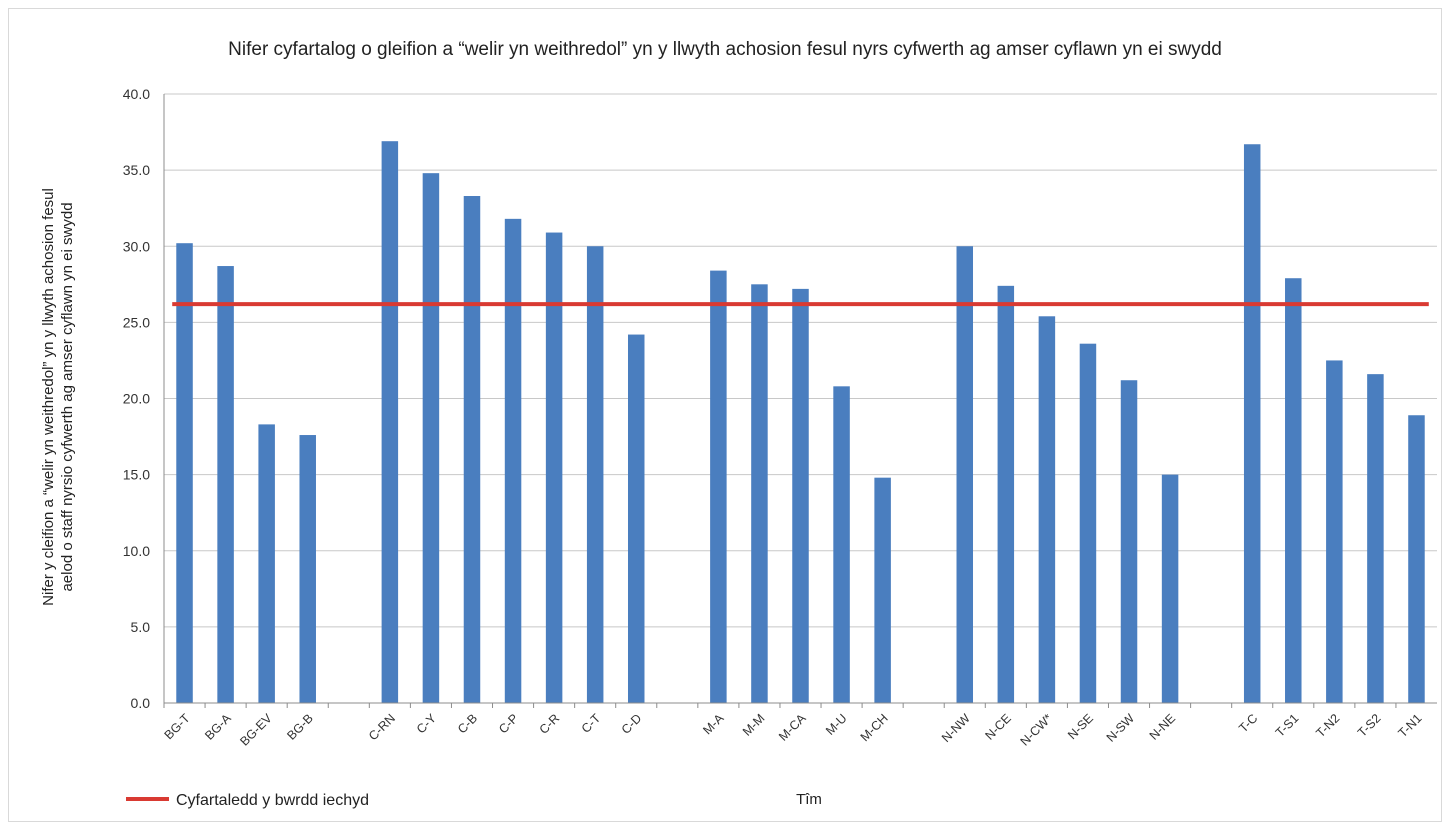 The width and height of the screenshot is (1450, 830). I want to click on y-tick-label: 20.0, so click(136, 399).